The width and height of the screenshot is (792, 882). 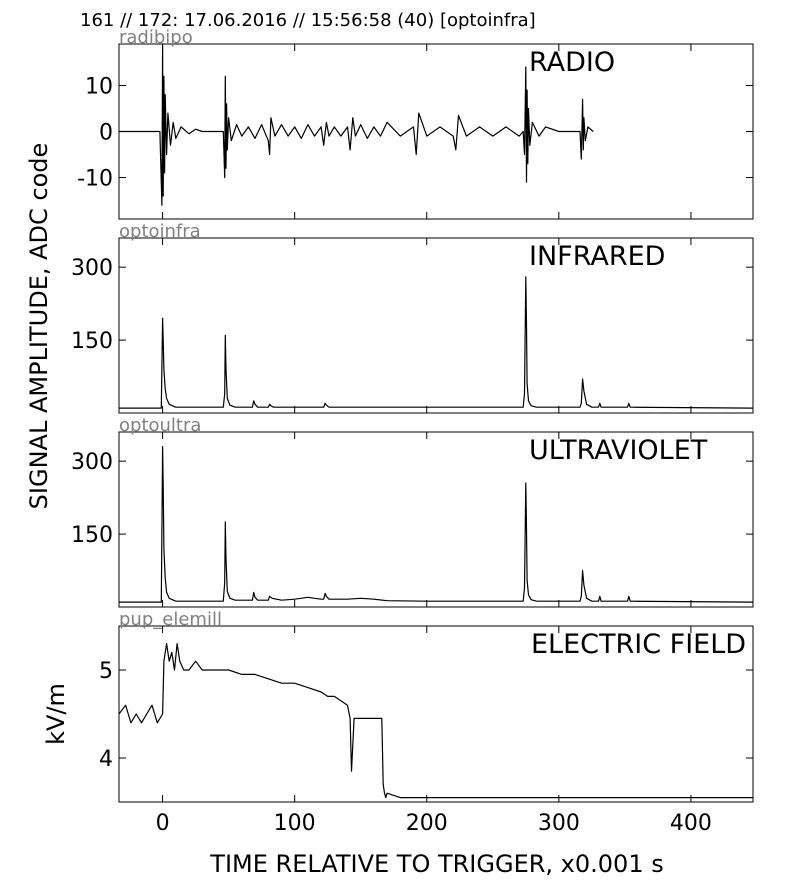 I want to click on y-tick-label-0-2: 10, so click(x=99, y=86).